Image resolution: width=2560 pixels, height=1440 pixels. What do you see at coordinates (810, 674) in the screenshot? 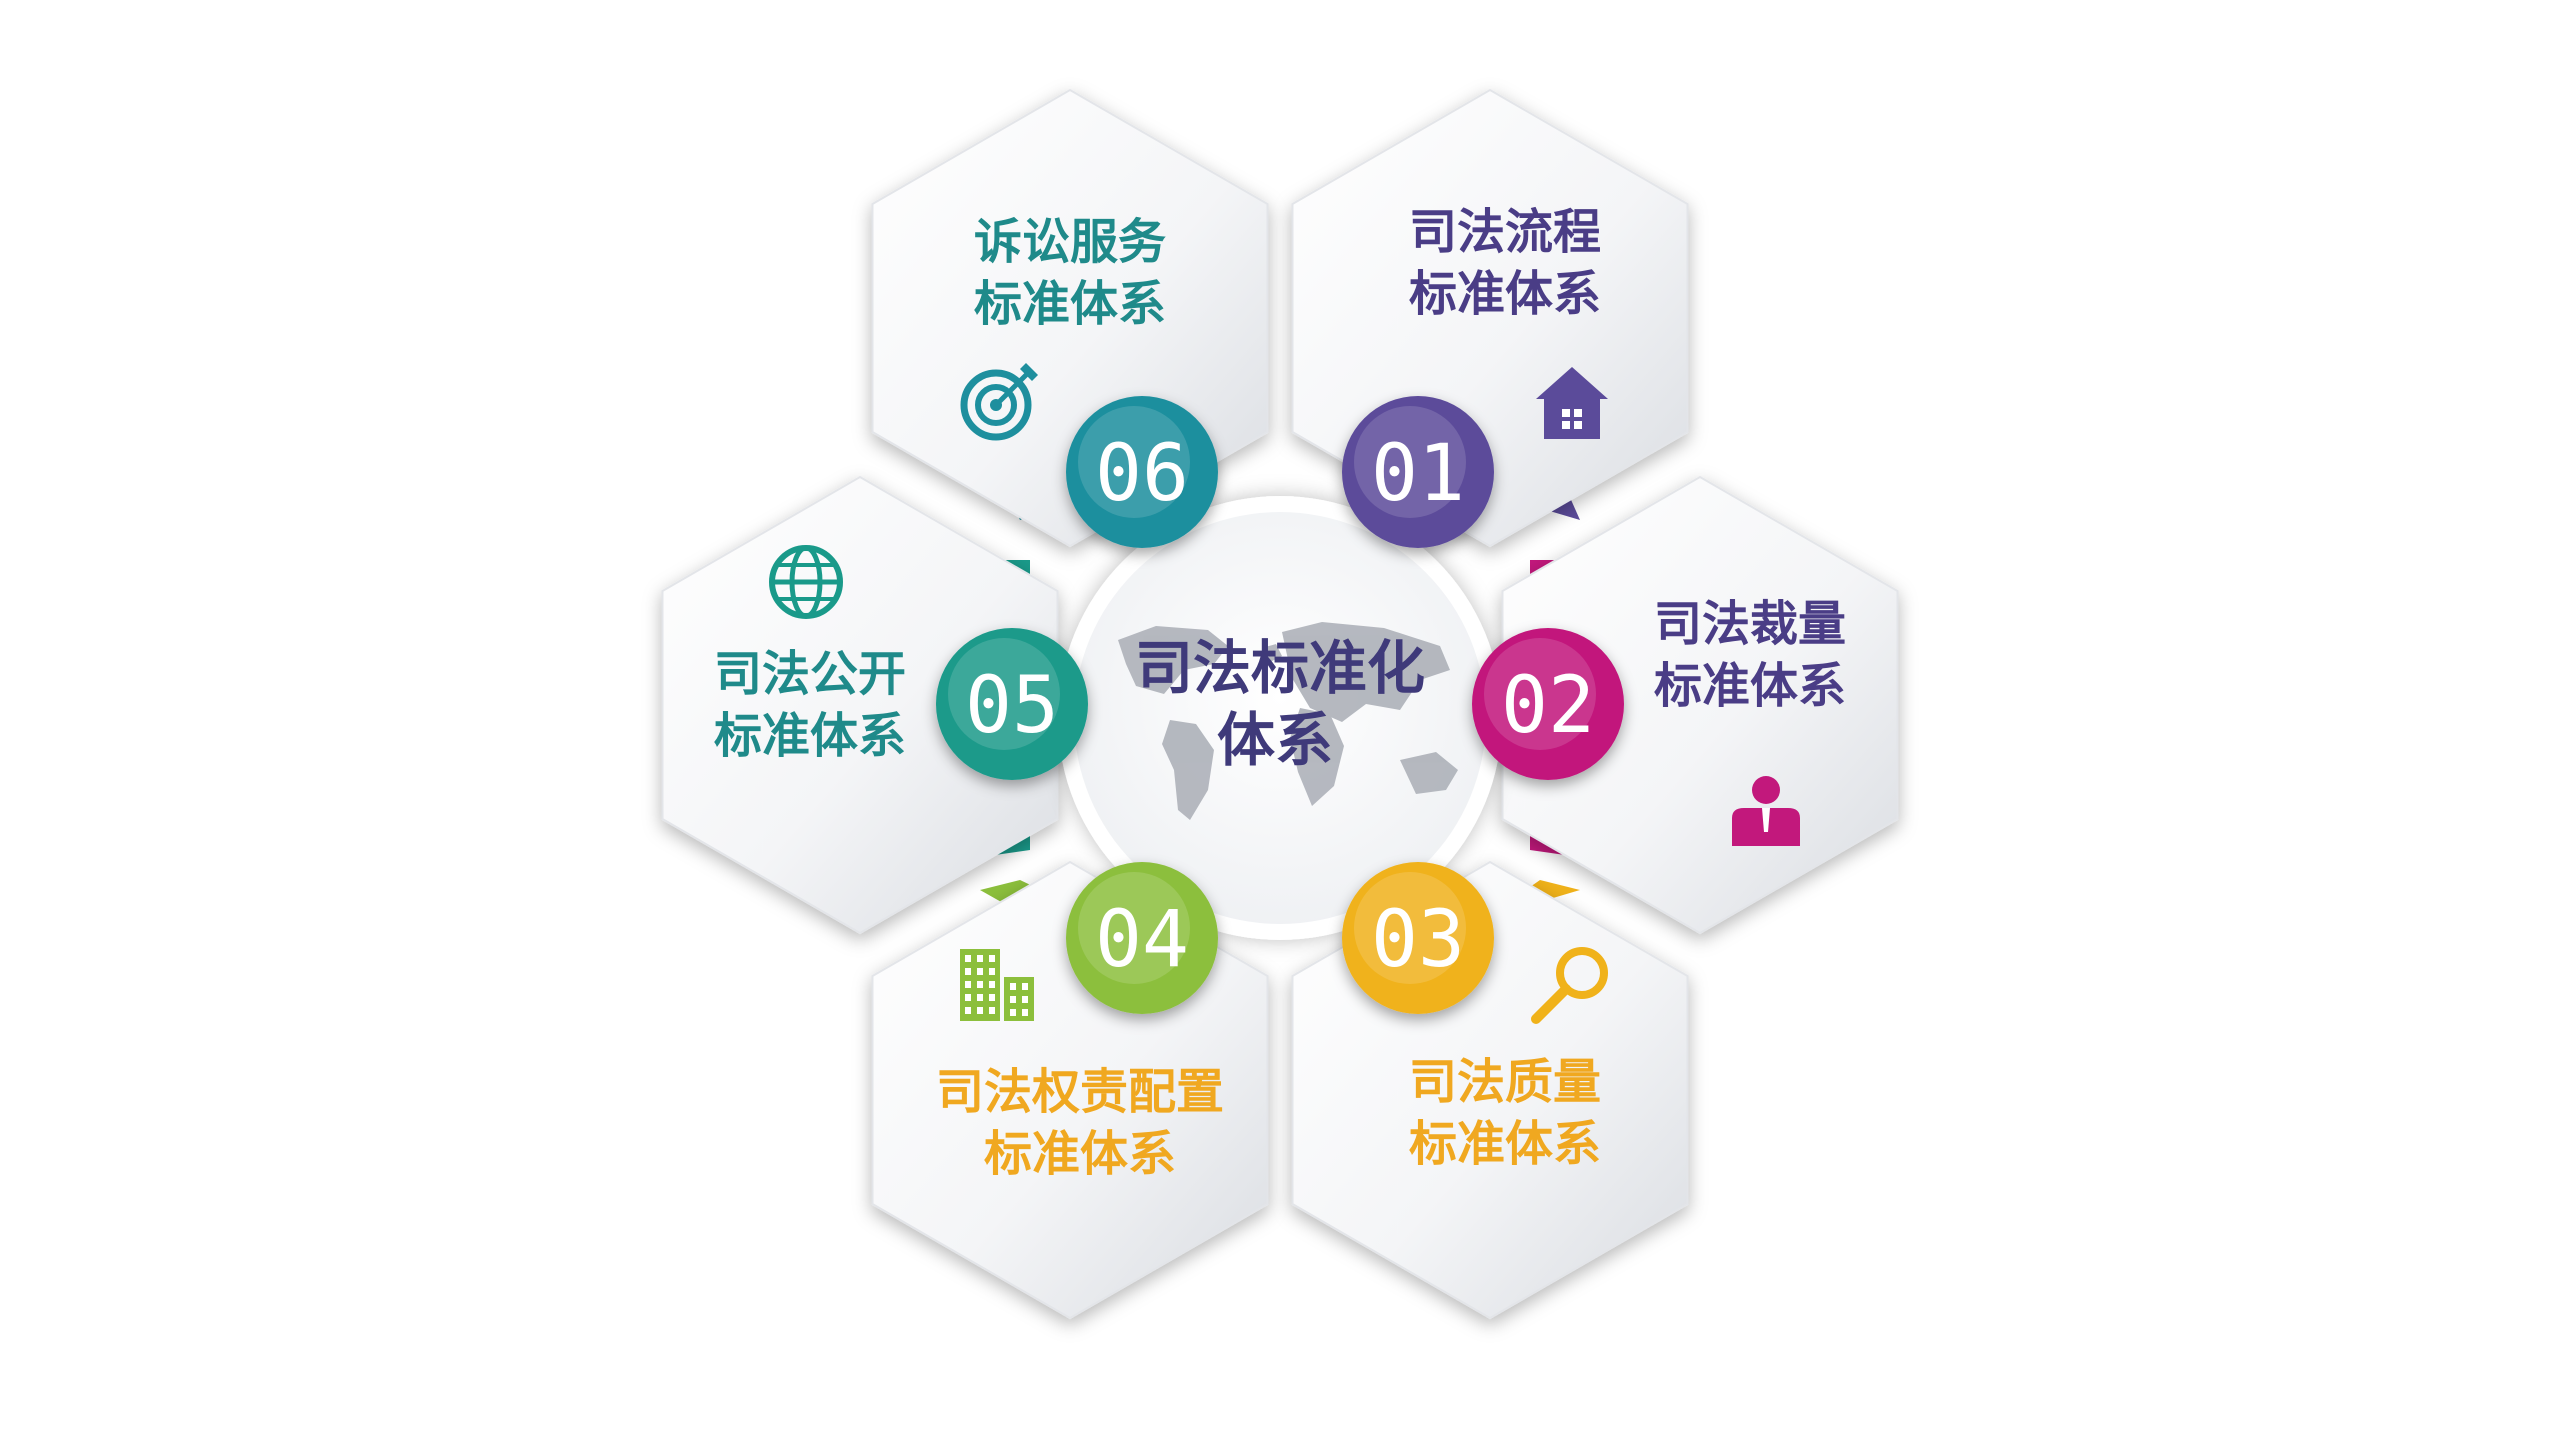
I see `hexagon-title-05: 司法公开` at bounding box center [810, 674].